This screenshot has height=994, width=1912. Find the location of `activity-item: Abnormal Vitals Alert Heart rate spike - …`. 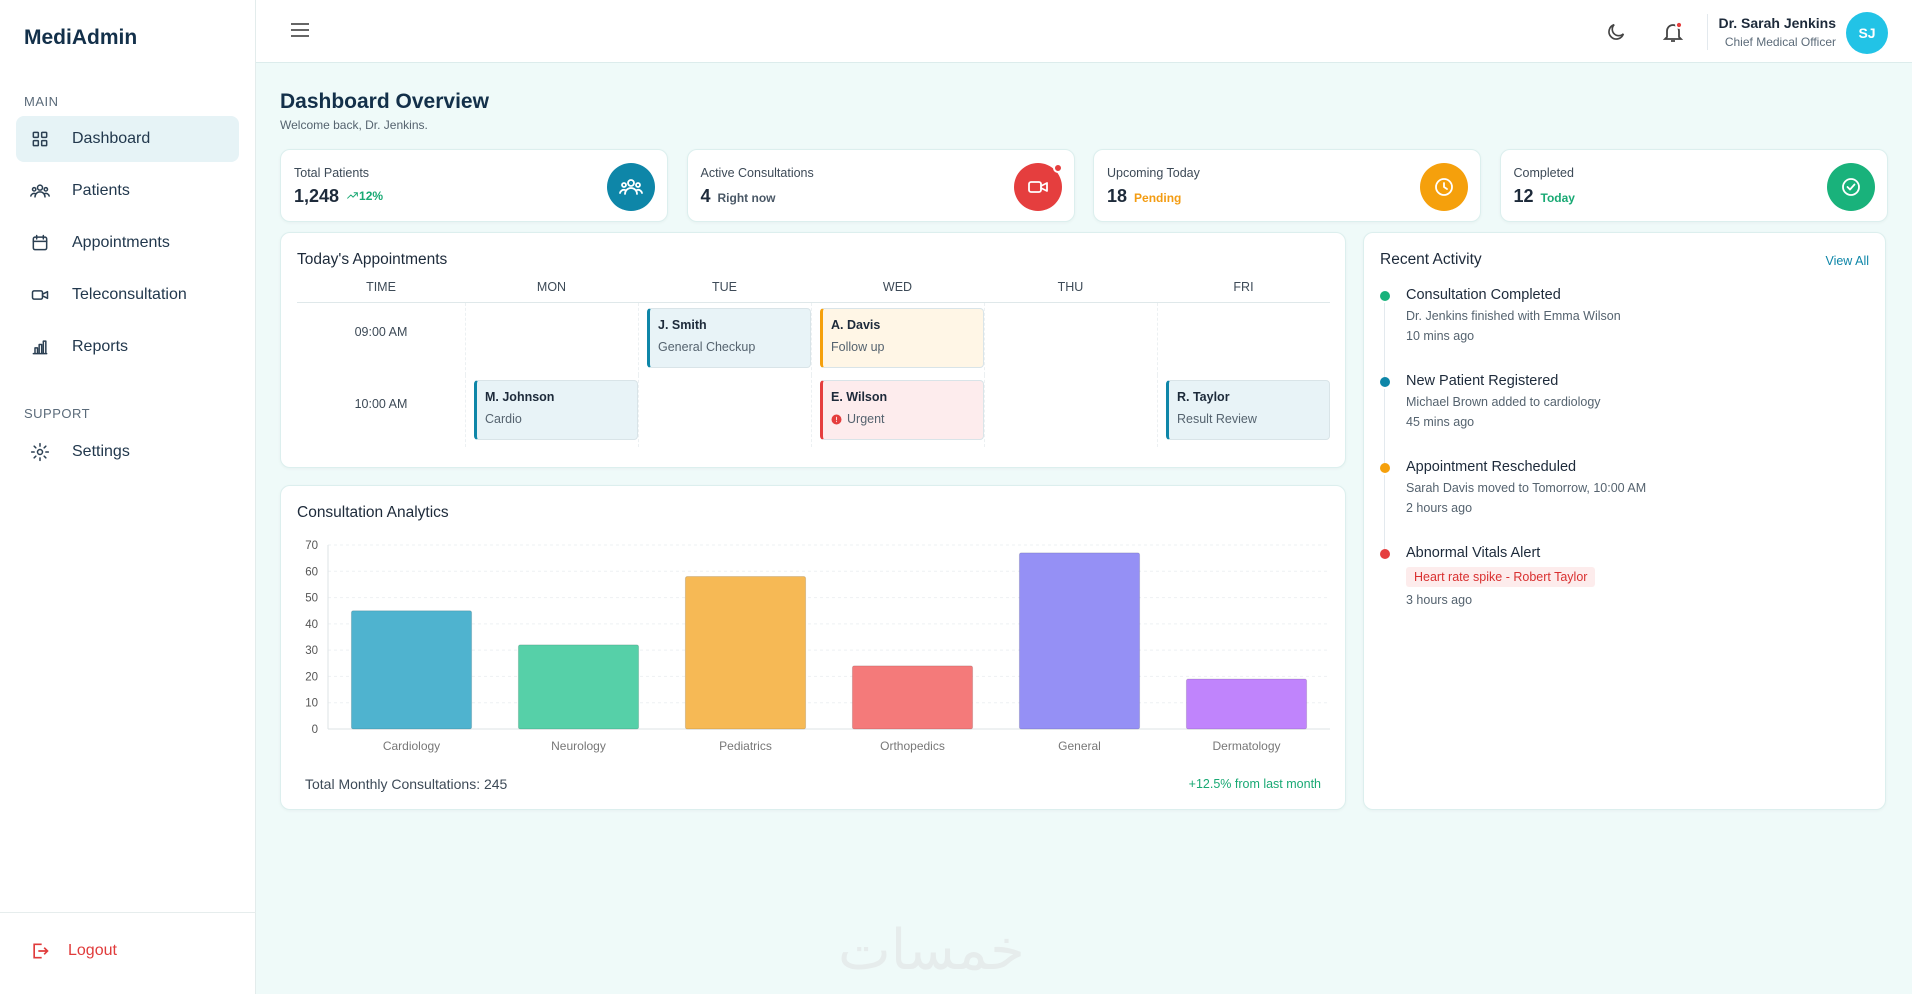

activity-item: Abnormal Vitals Alert Heart rate spike - … is located at coordinates (1636, 576).